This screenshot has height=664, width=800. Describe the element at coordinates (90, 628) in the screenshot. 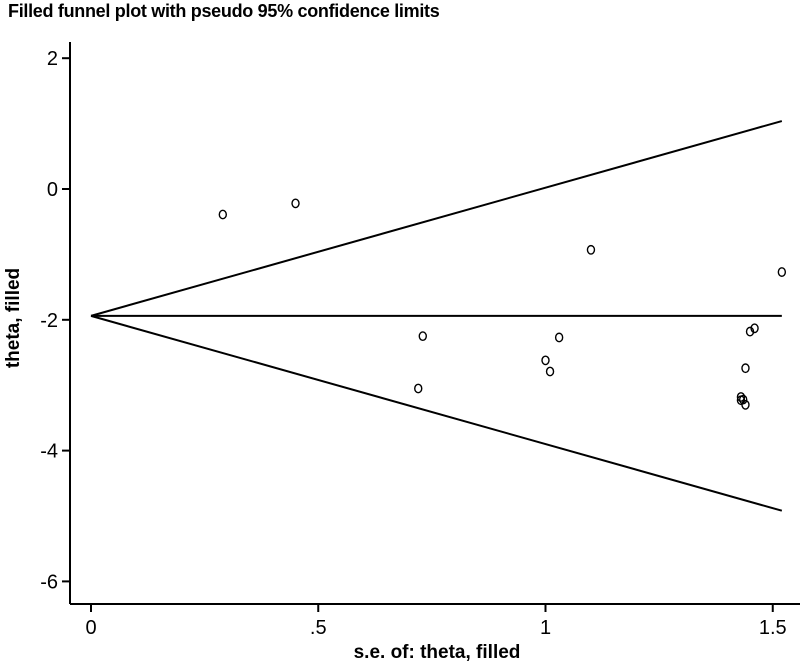

I see `x-tick-label: 0` at that location.